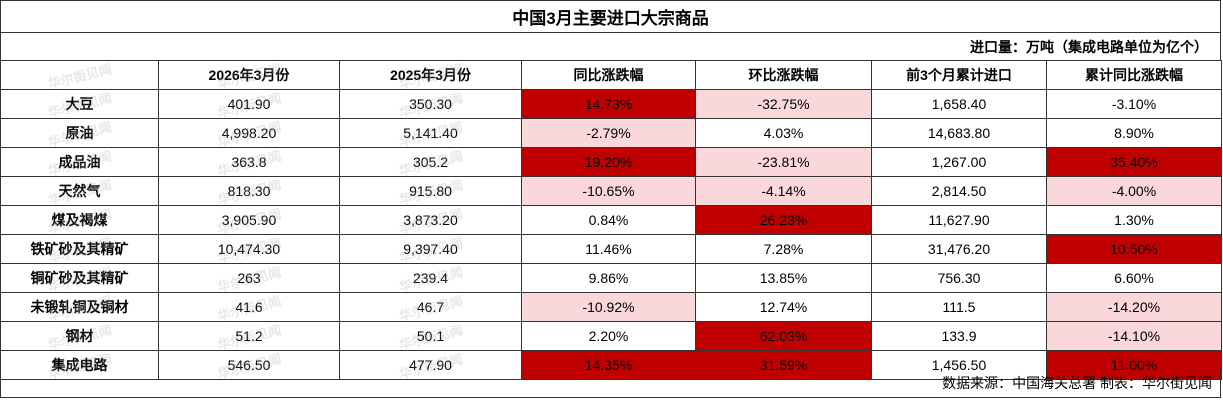  What do you see at coordinates (249, 104) in the screenshot?
I see `value-2026-march-cell: 401.90 华尔街见闻` at bounding box center [249, 104].